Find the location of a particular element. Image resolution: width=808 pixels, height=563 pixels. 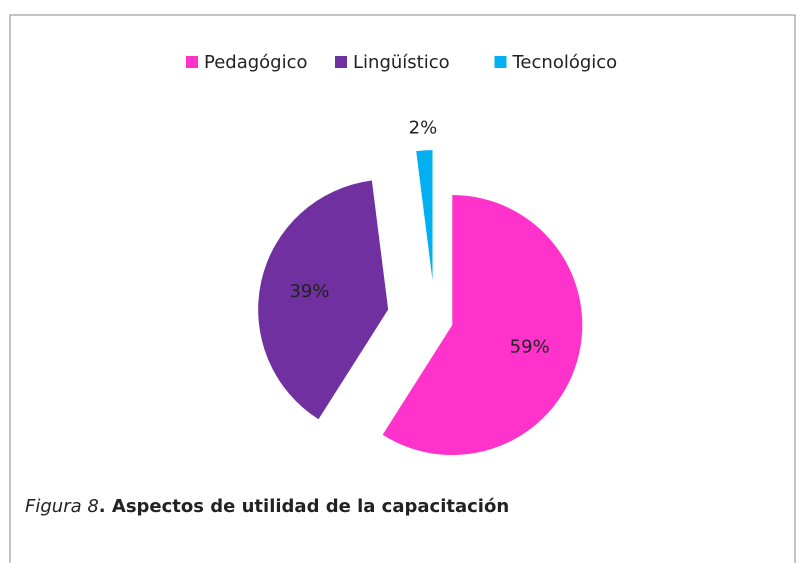

data-label: 59% is located at coordinates (530, 347).